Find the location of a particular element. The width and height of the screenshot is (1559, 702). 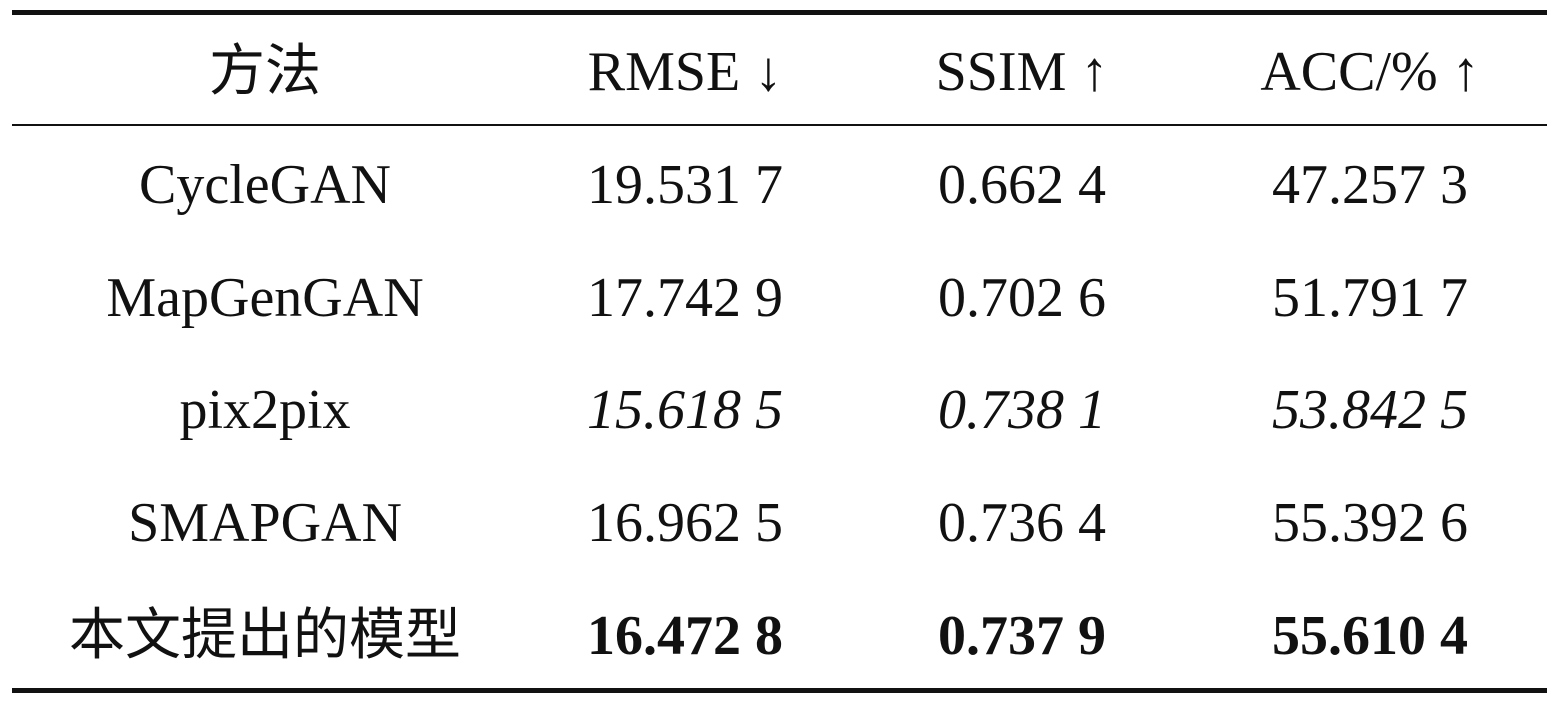

metric-value: 15.618 5 is located at coordinates (685, 410).